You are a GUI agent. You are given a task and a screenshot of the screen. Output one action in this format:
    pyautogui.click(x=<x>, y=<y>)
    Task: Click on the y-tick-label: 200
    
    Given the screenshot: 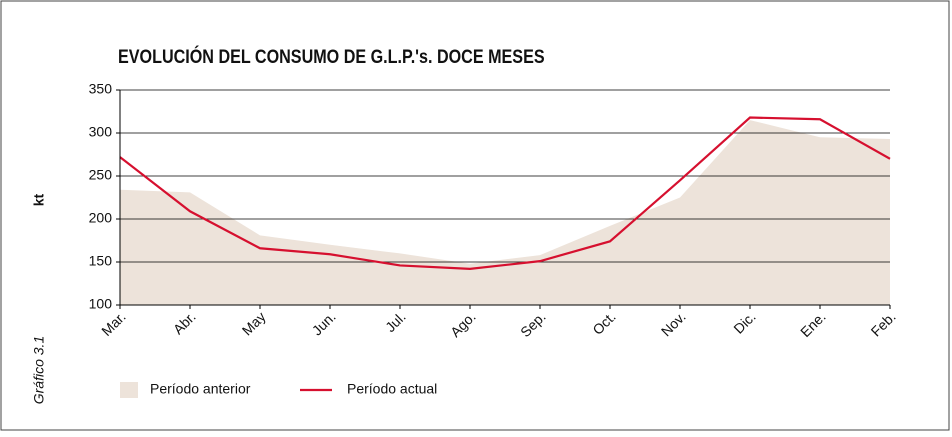 What is the action you would take?
    pyautogui.click(x=101, y=218)
    